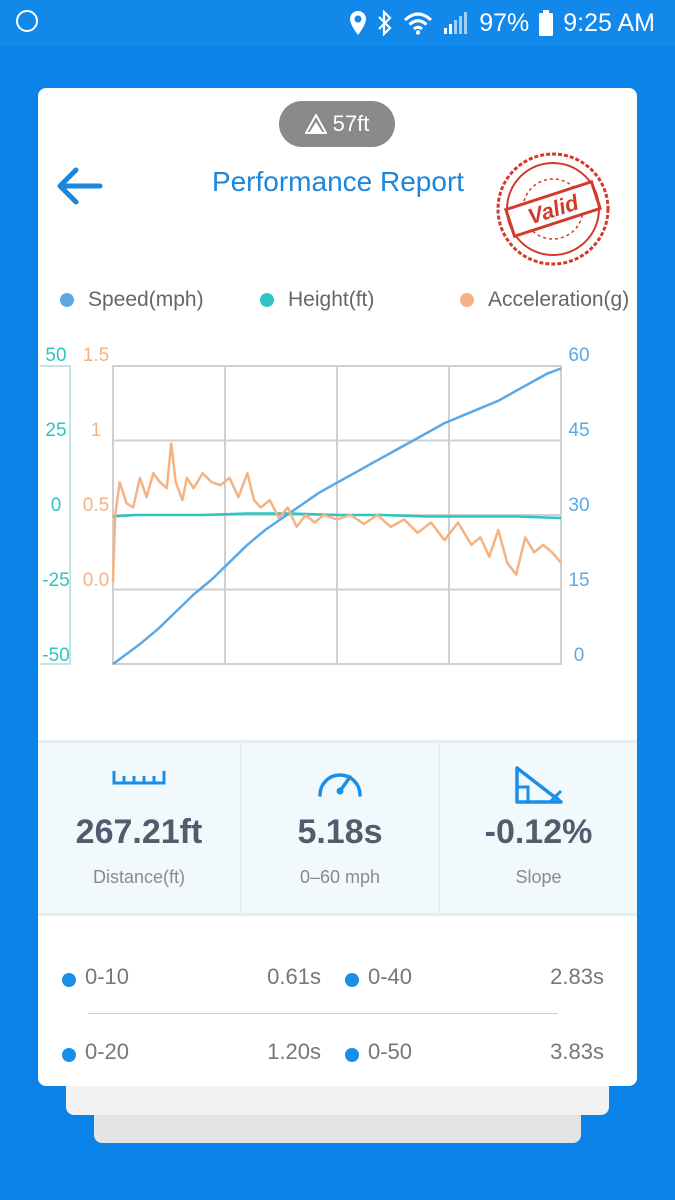 The width and height of the screenshot is (675, 1200). I want to click on speedometer-icon, so click(340, 785).